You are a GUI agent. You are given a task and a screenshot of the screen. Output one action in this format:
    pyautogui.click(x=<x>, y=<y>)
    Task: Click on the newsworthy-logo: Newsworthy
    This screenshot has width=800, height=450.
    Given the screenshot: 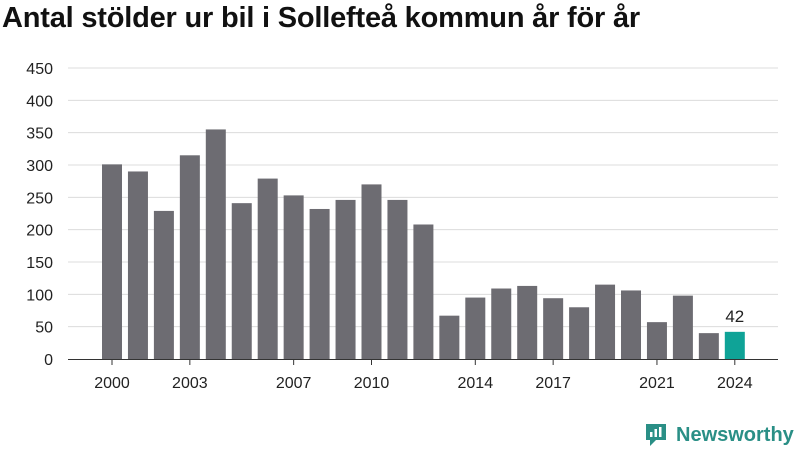 What is the action you would take?
    pyautogui.click(x=719, y=435)
    